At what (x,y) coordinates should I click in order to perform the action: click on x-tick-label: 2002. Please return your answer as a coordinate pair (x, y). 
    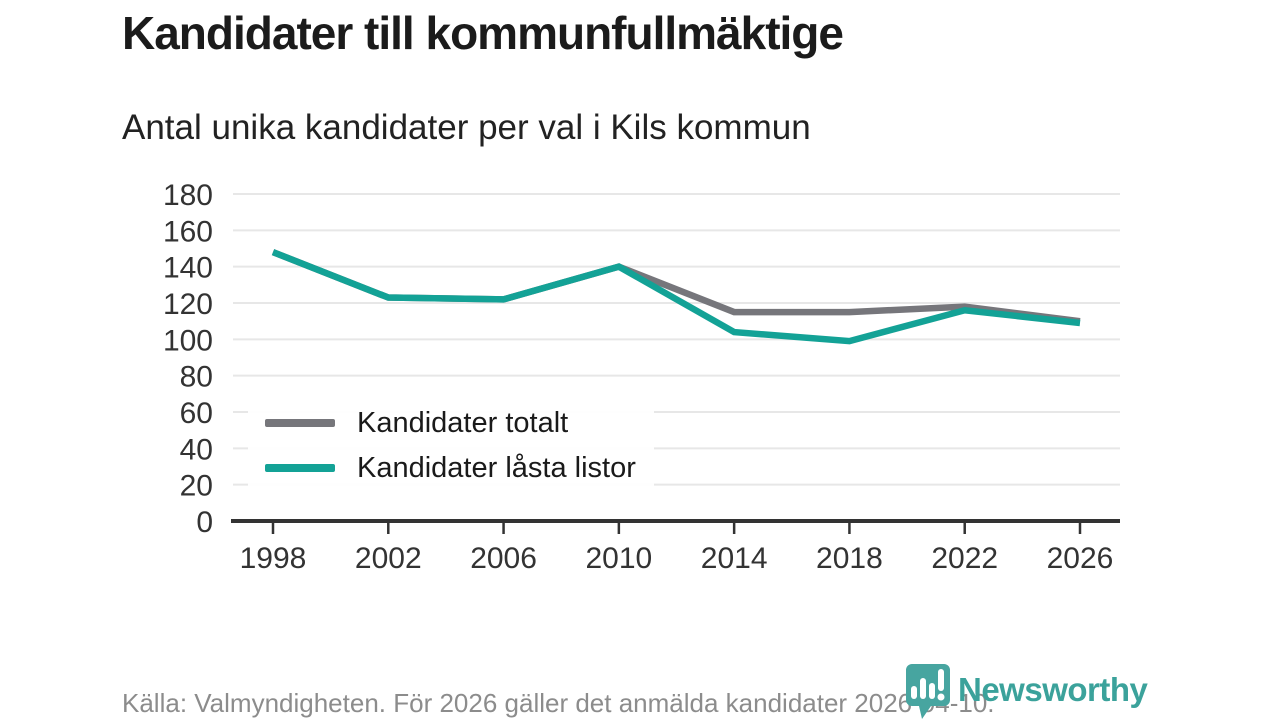
    Looking at the image, I should click on (388, 558).